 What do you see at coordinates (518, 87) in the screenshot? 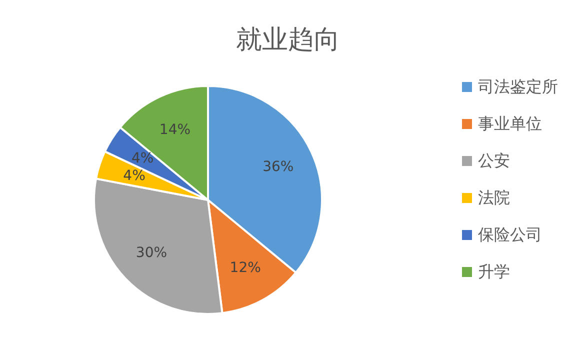
I see `legend-label: 司法鉴定所` at bounding box center [518, 87].